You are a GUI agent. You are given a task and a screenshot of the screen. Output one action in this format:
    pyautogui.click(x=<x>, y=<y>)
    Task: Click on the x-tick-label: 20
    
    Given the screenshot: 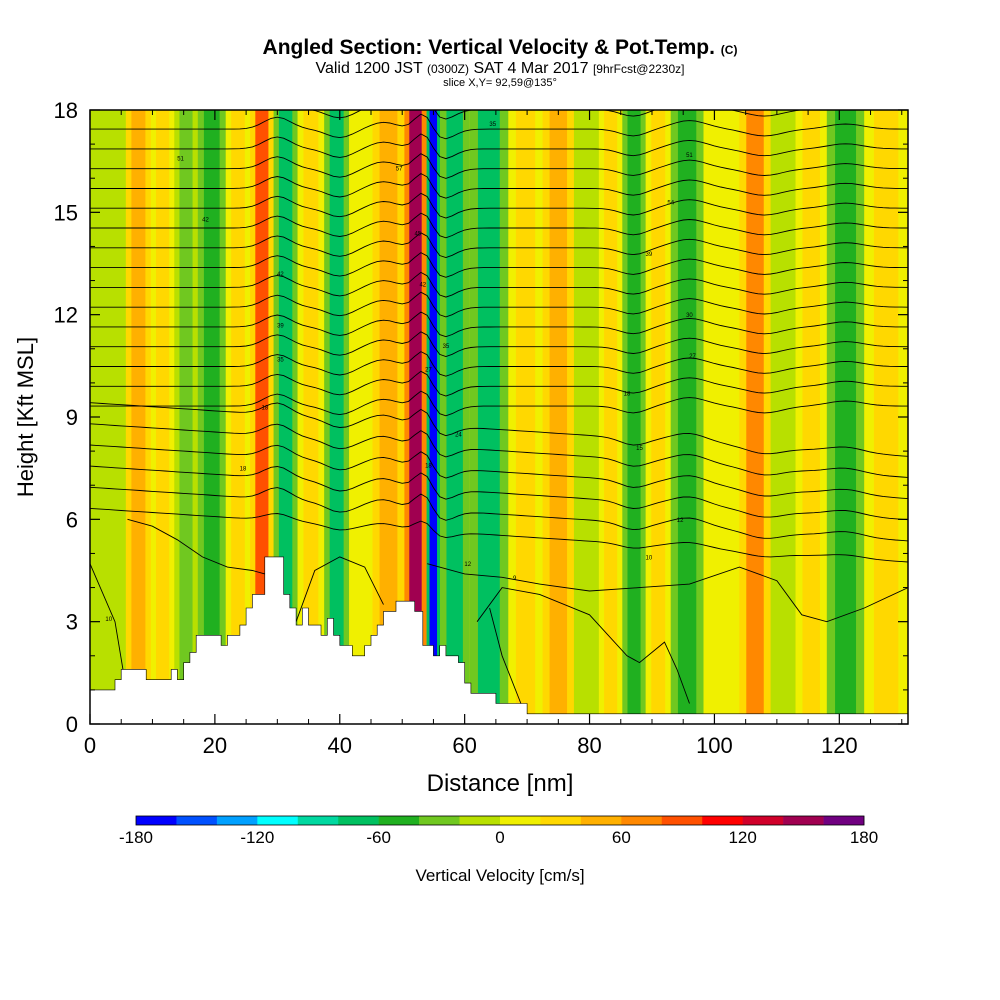 What is the action you would take?
    pyautogui.click(x=215, y=745)
    